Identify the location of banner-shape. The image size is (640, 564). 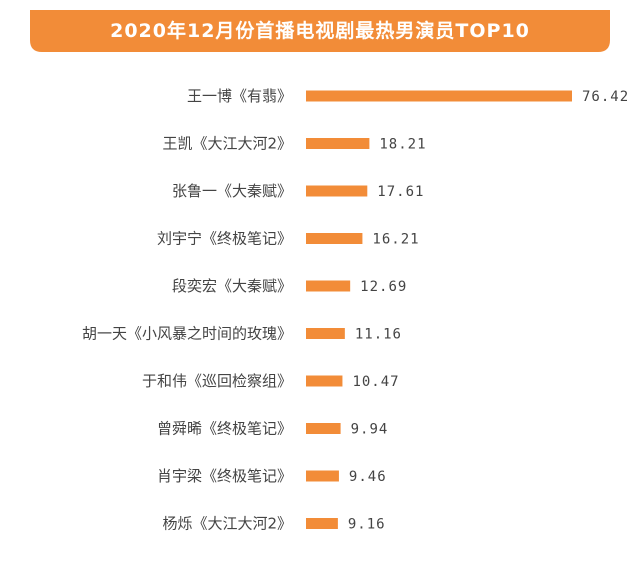
(320, 31).